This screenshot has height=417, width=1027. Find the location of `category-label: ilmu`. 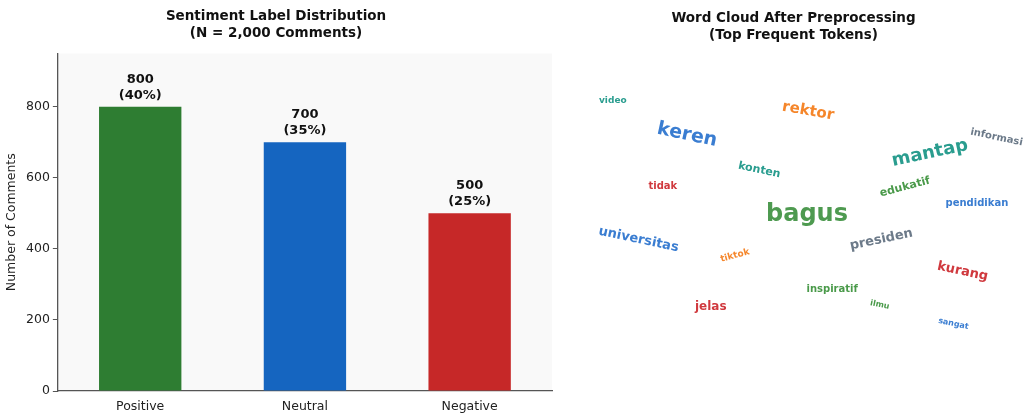

category-label: ilmu is located at coordinates (880, 304).